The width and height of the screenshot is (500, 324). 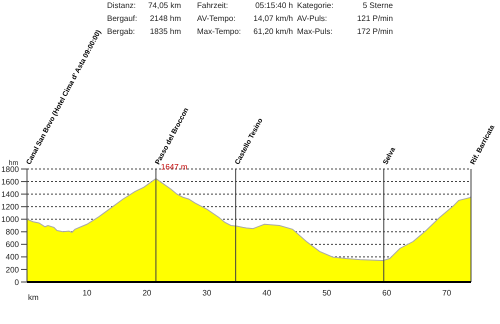 I want to click on text: 2148 hm, so click(x=165, y=18).